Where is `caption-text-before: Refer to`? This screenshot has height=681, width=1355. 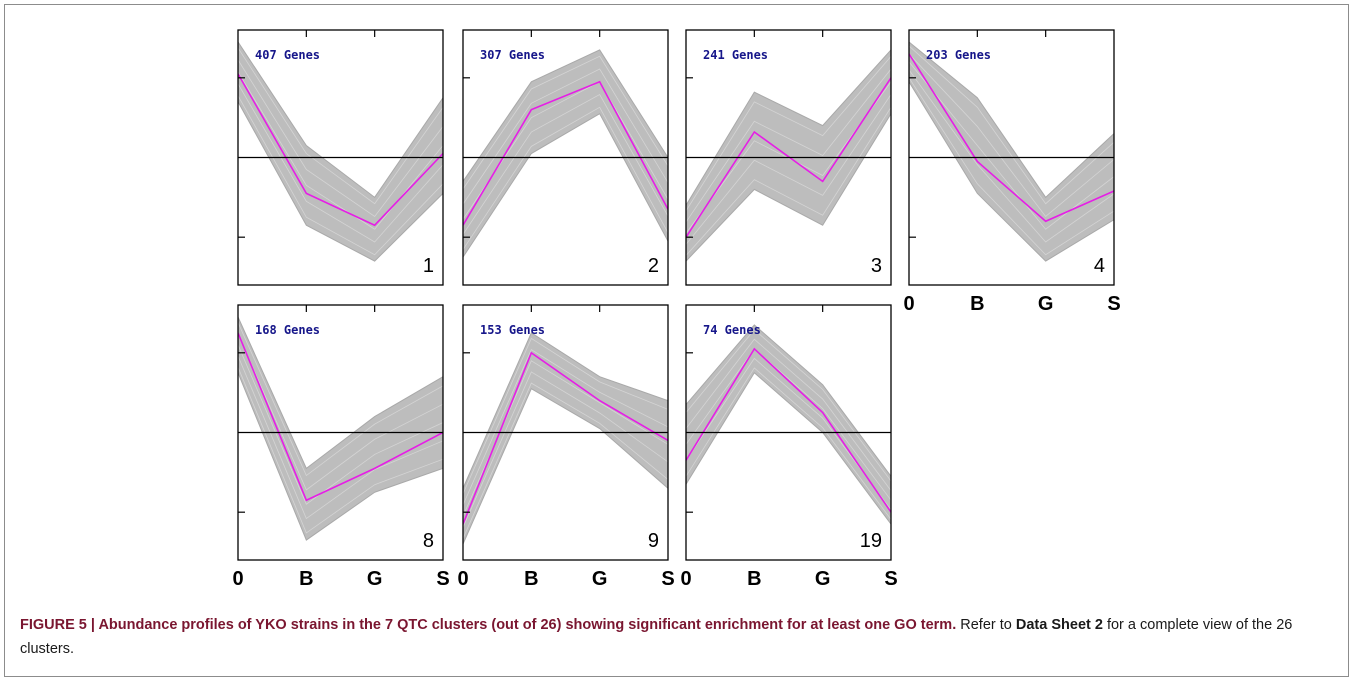 caption-text-before: Refer to is located at coordinates (986, 625).